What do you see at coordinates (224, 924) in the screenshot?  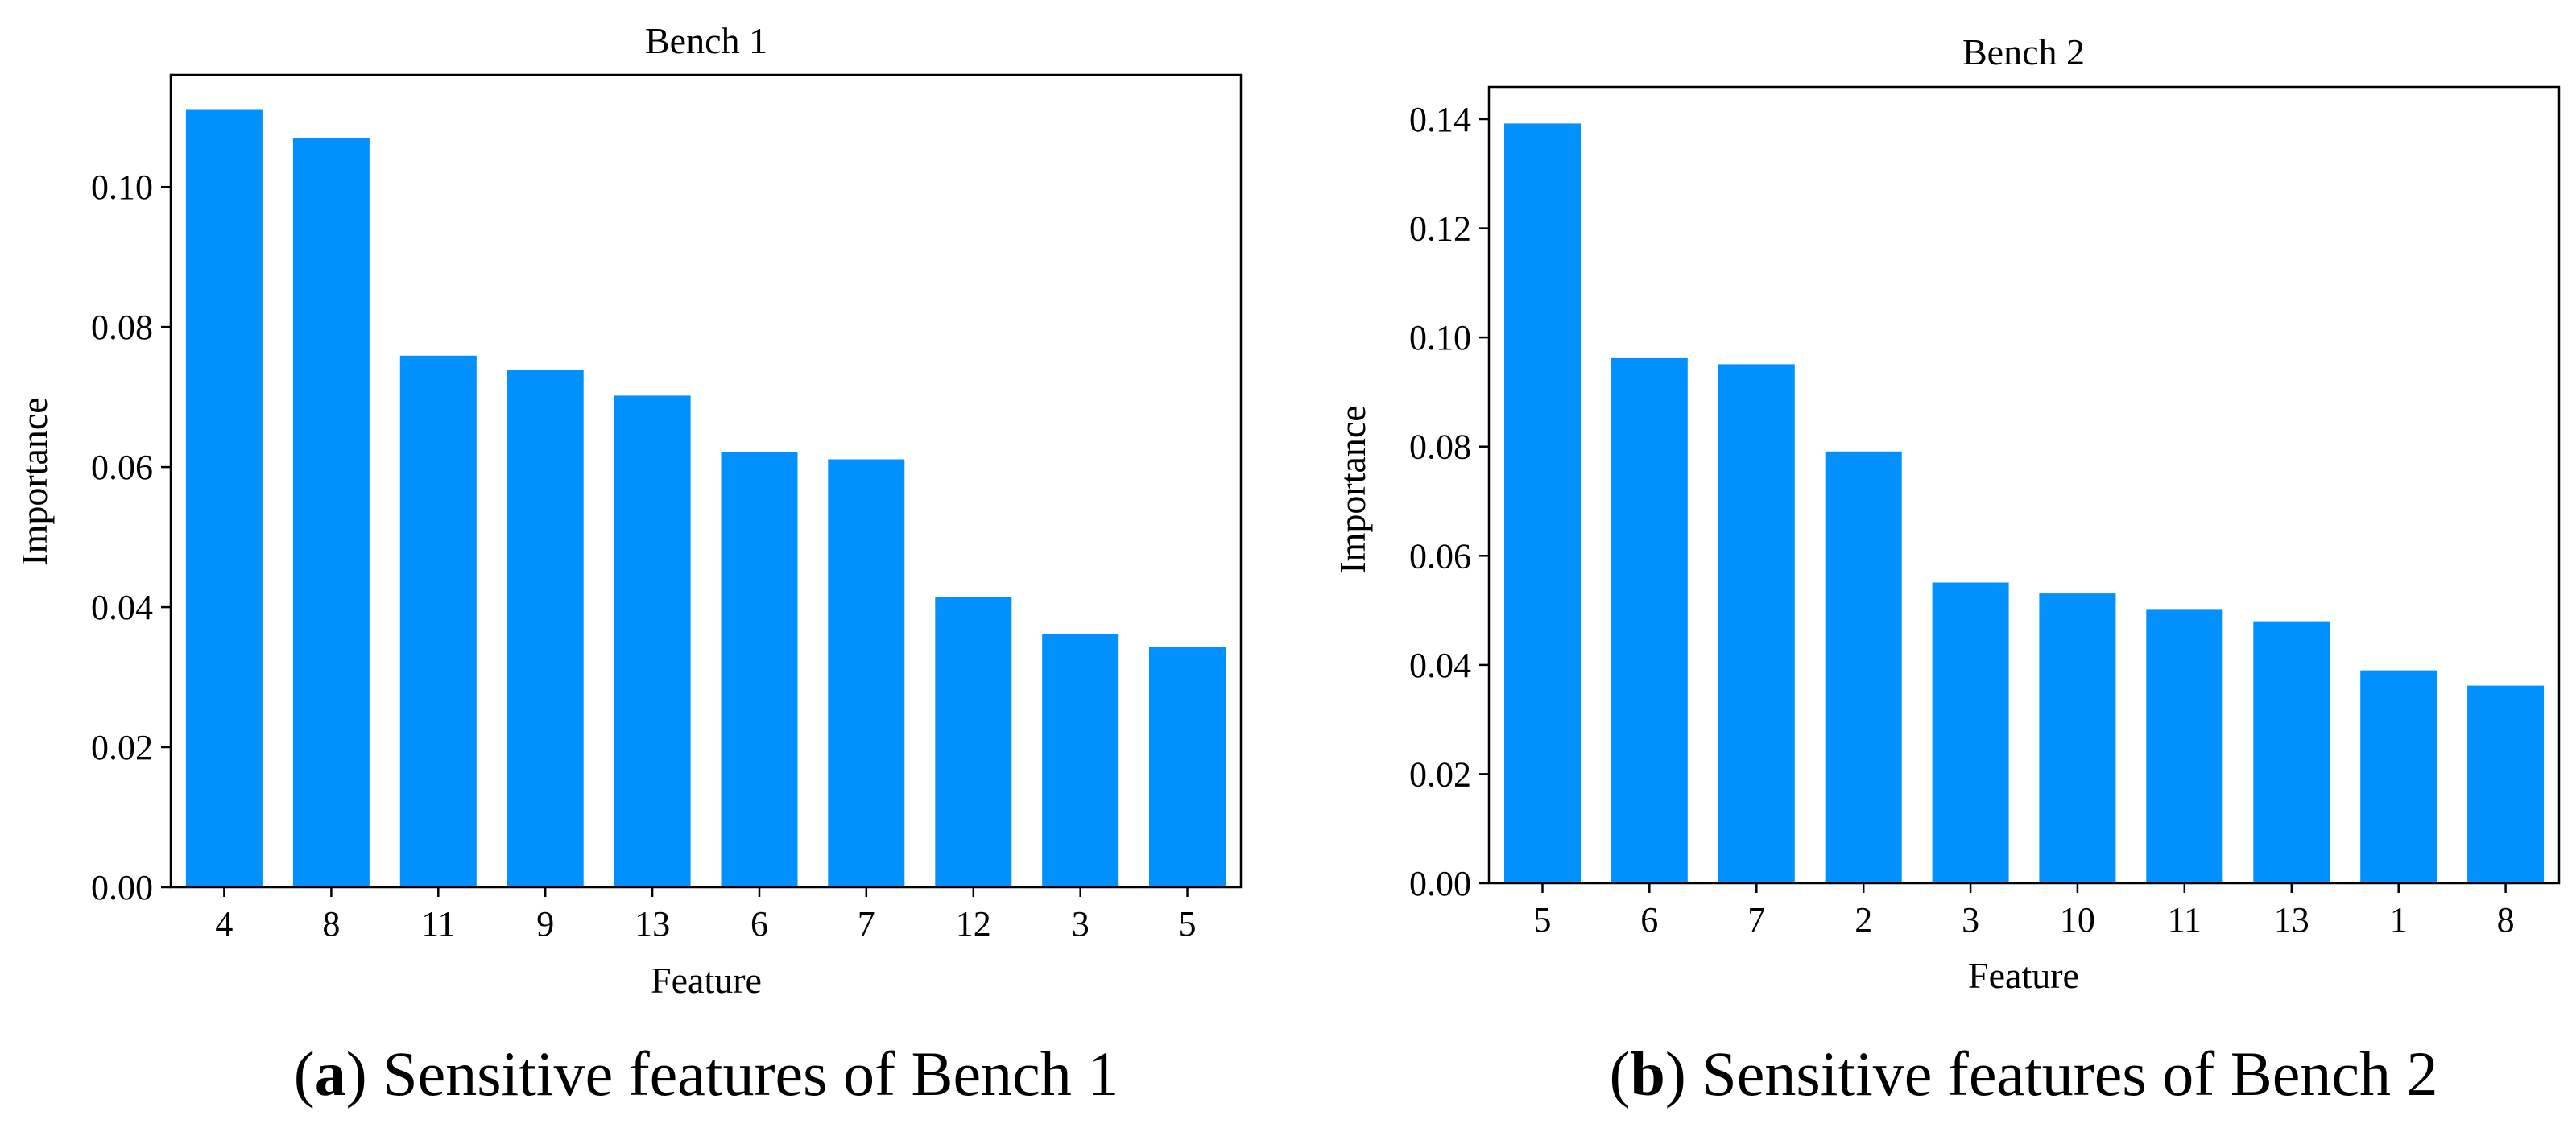 I see `x-tick-label: 4` at bounding box center [224, 924].